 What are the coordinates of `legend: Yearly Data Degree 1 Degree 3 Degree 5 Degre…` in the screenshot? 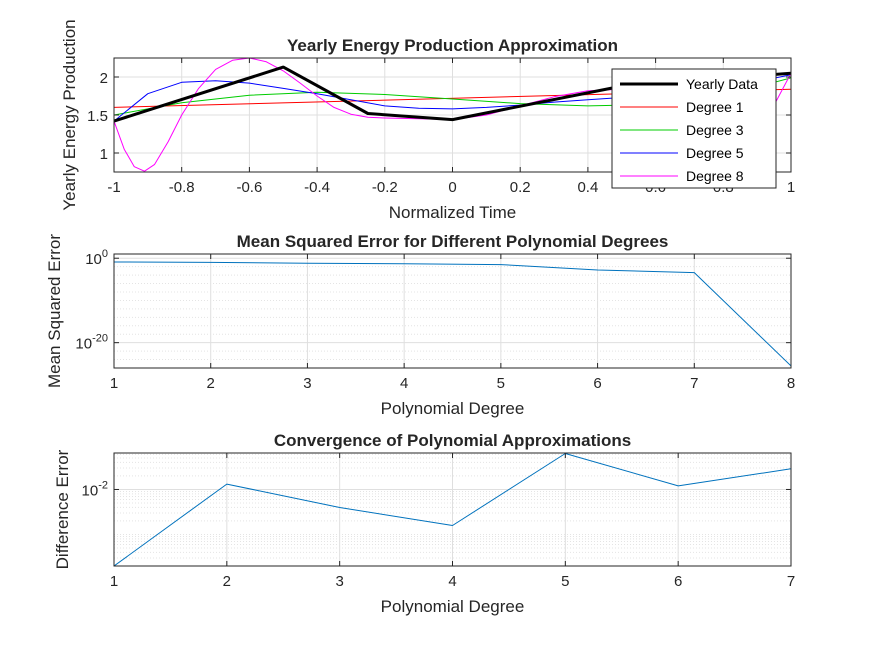 It's located at (694, 128).